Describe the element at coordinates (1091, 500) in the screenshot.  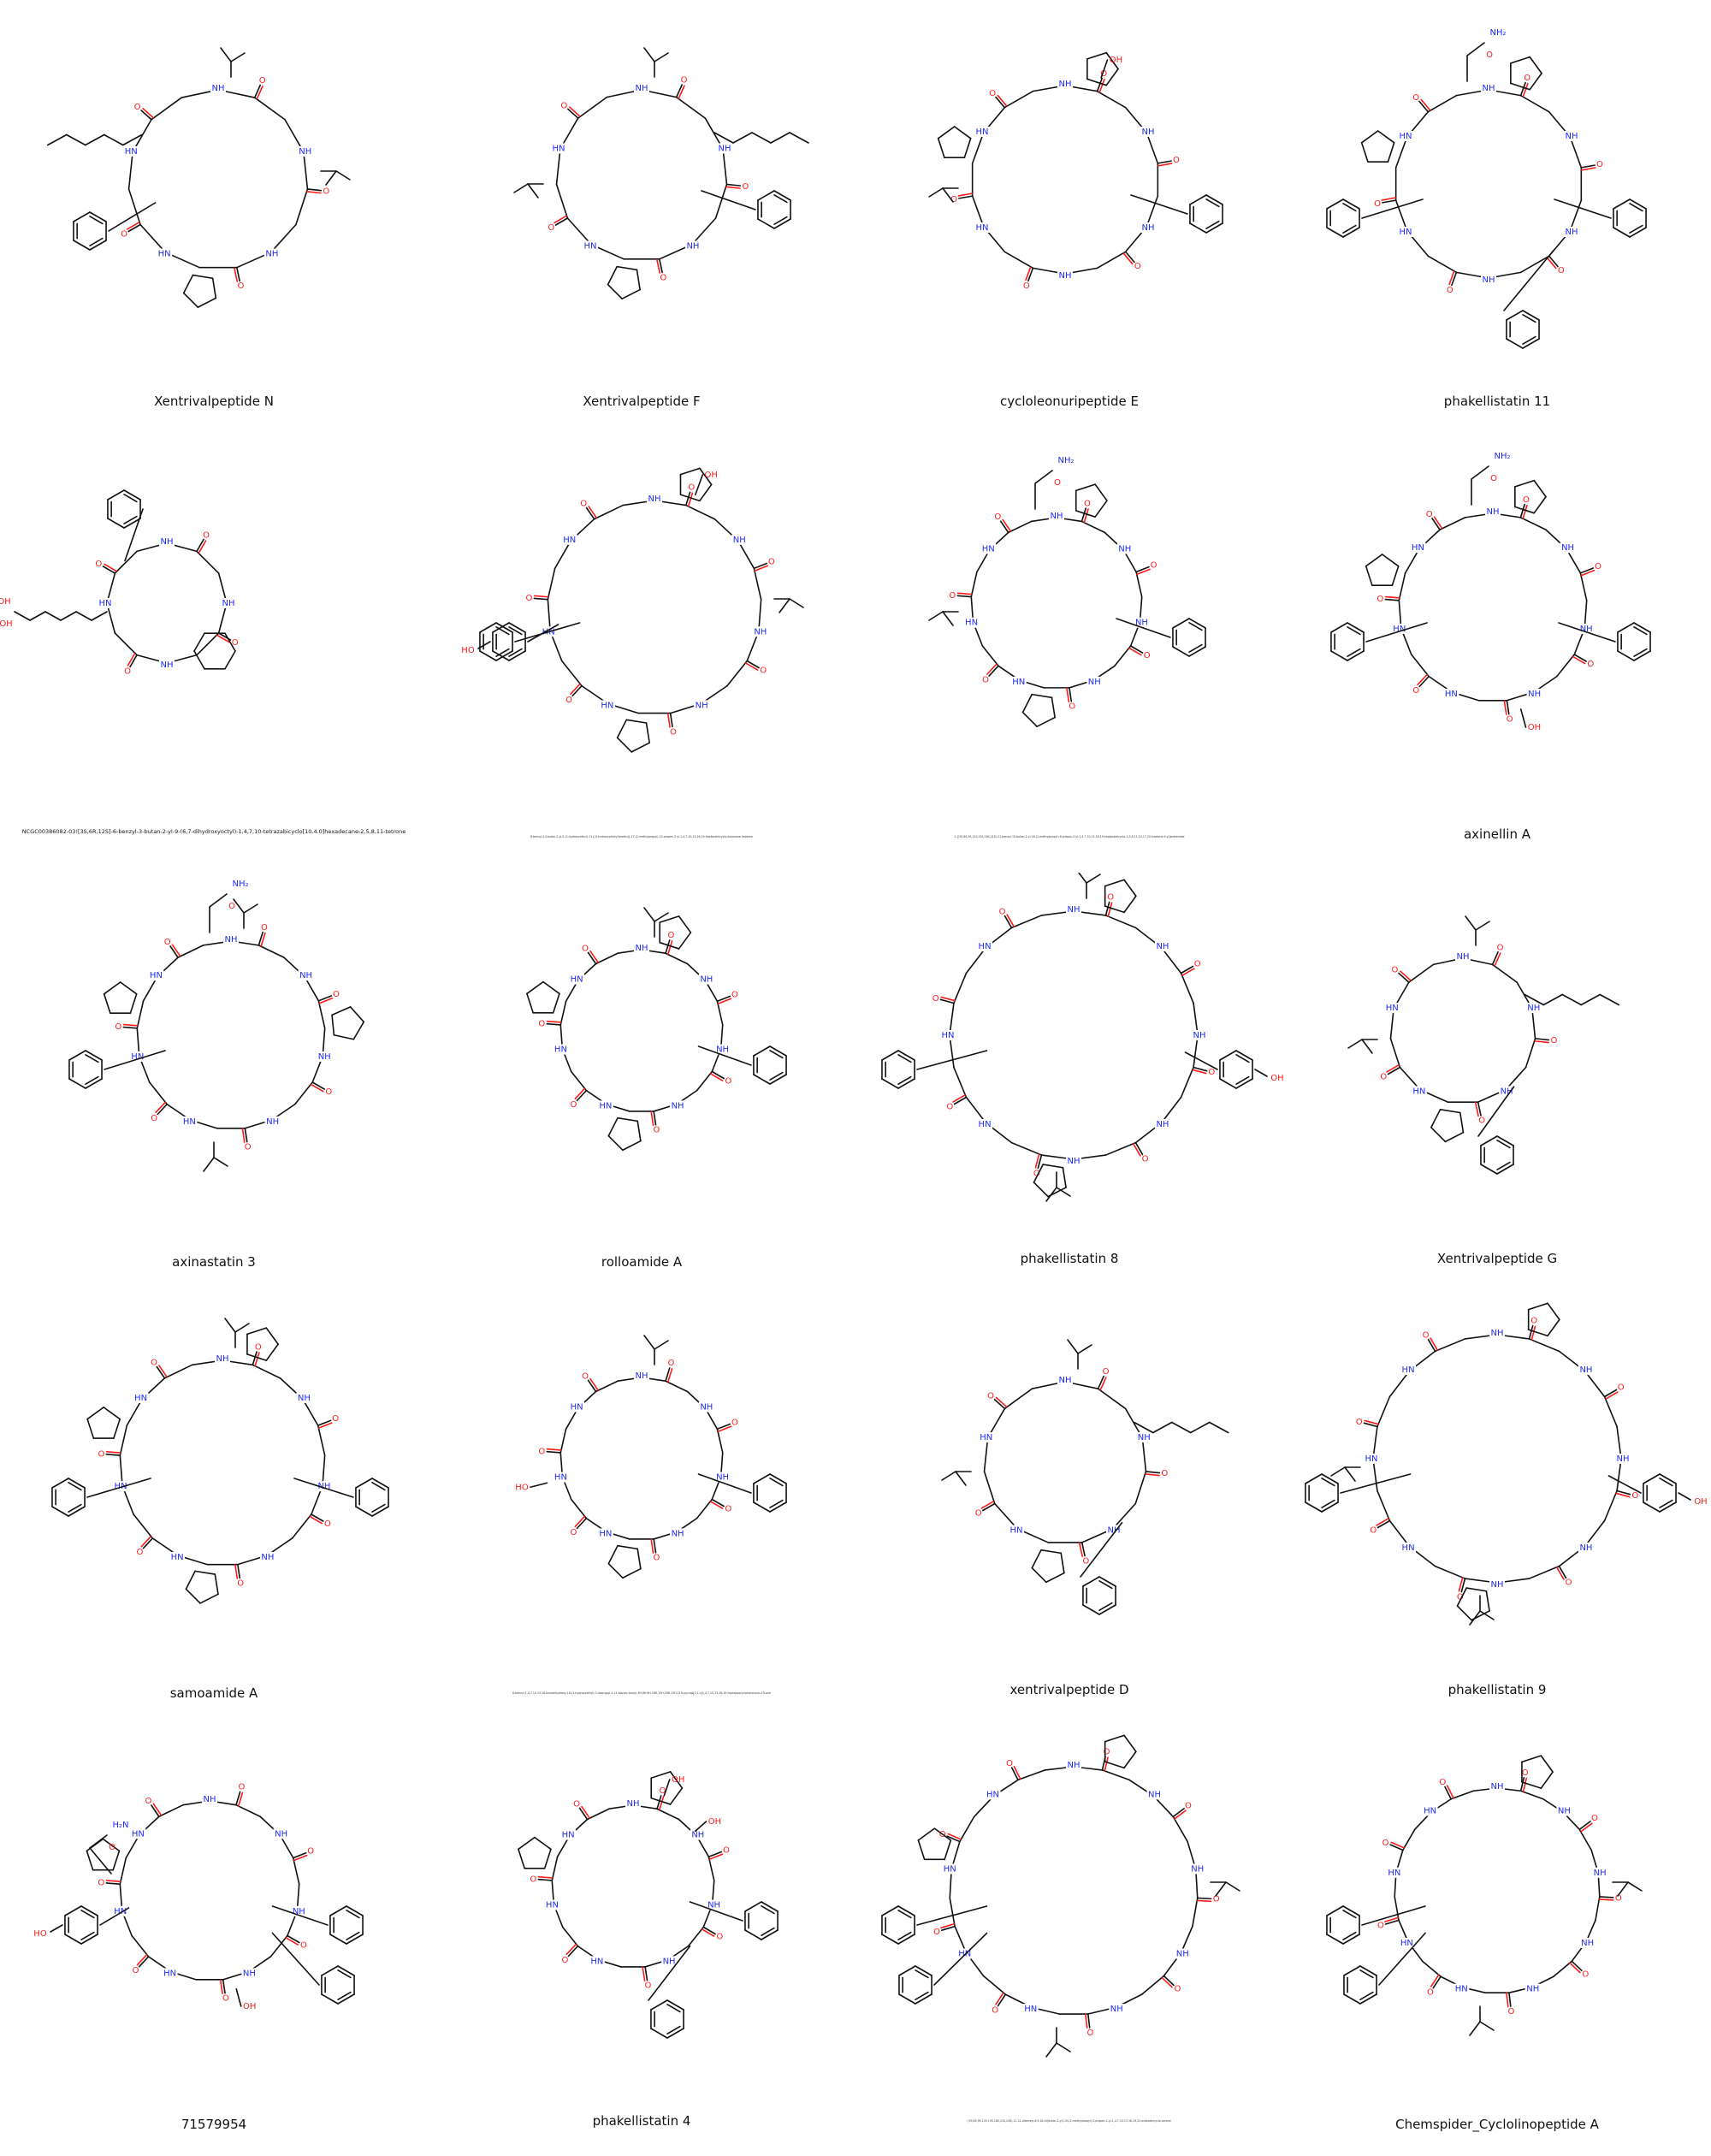
I see `pyrrolidine-ring` at that location.